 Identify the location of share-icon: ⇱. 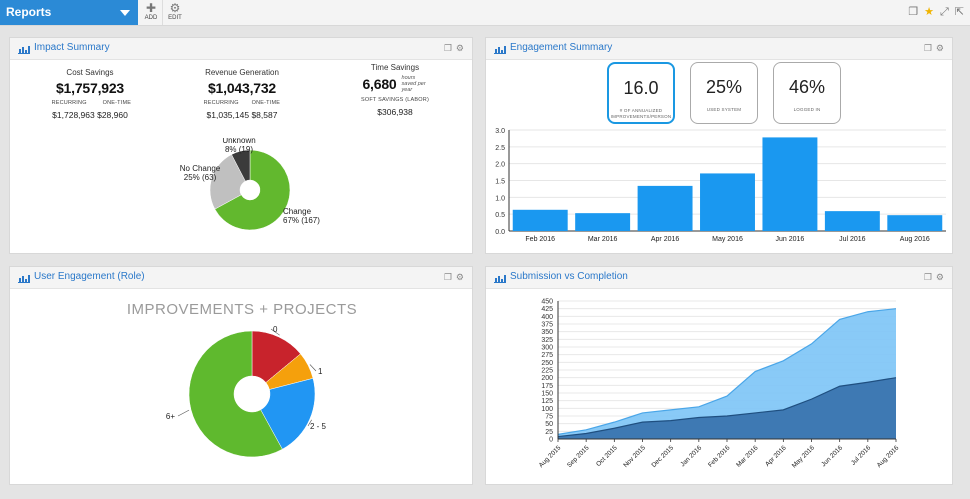
(959, 12).